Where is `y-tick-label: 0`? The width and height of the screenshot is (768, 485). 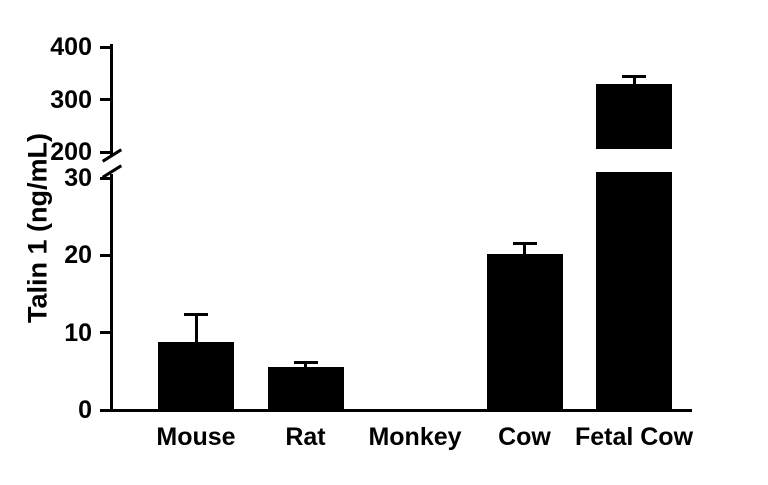
y-tick-label: 0 is located at coordinates (85, 410).